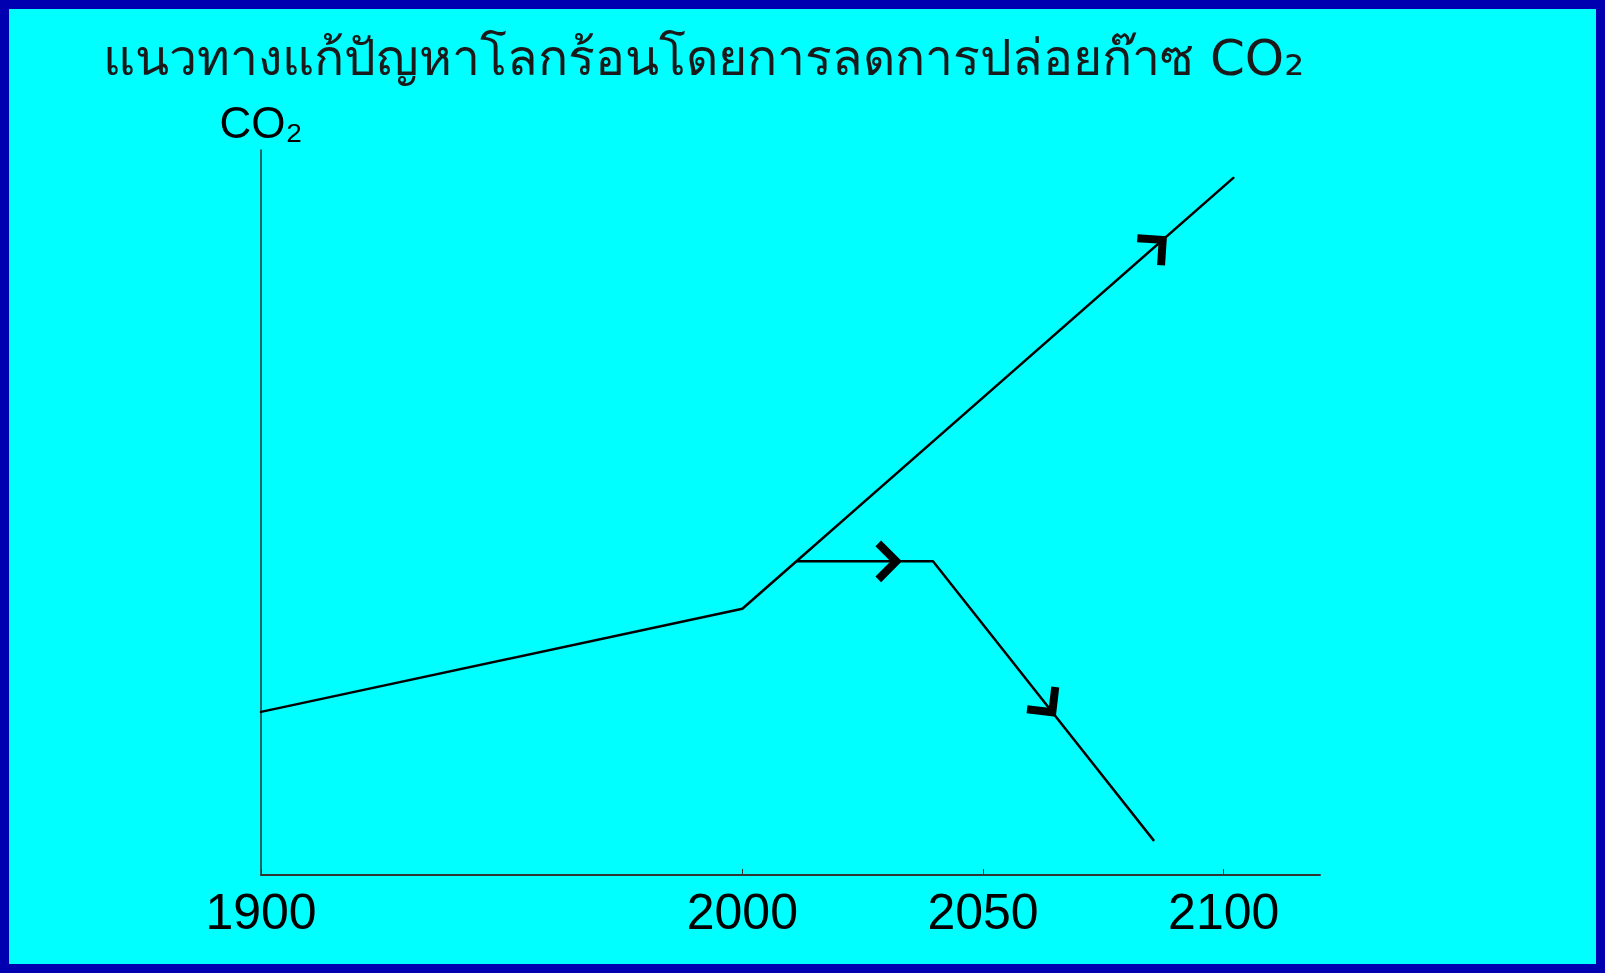  What do you see at coordinates (261, 912) in the screenshot?
I see `x-tick-label: 1900` at bounding box center [261, 912].